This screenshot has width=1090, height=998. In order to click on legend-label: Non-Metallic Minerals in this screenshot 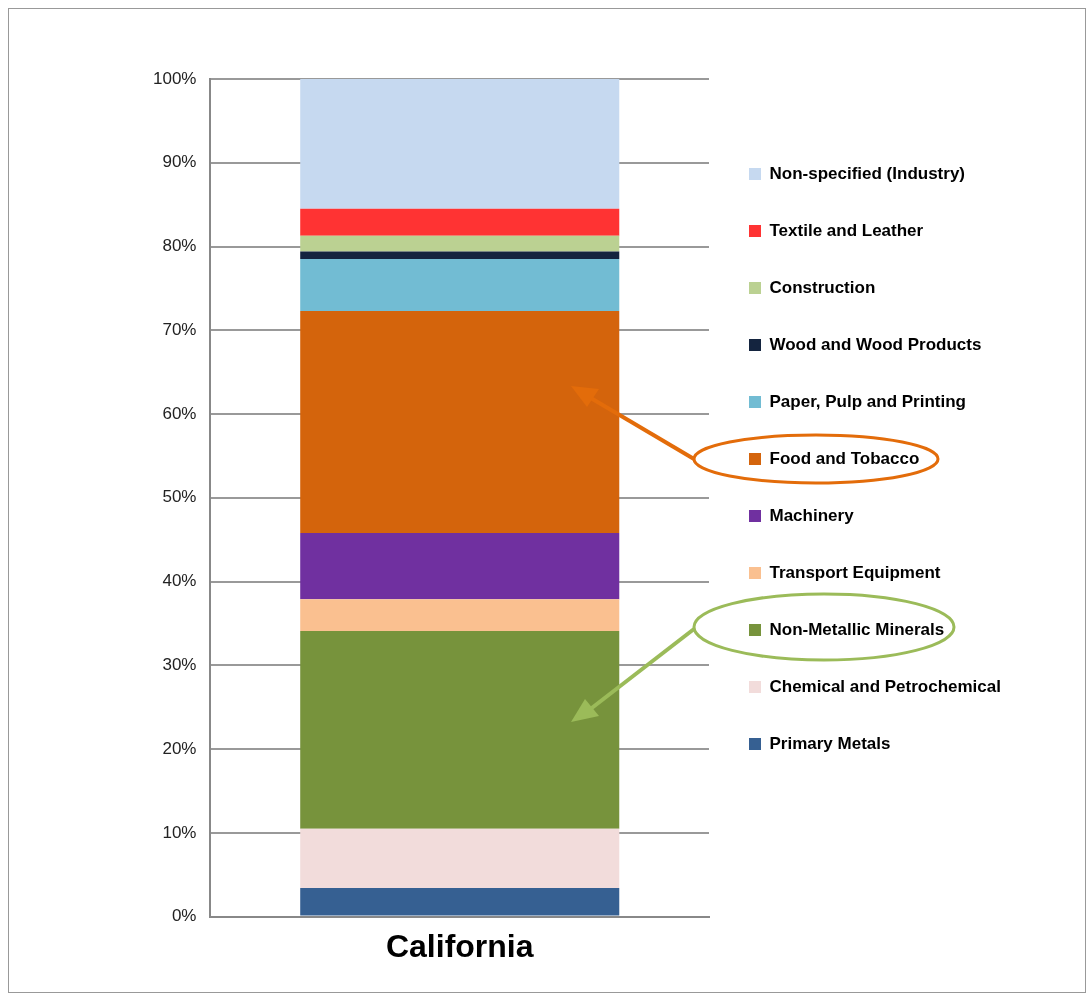, I will do `click(857, 629)`.